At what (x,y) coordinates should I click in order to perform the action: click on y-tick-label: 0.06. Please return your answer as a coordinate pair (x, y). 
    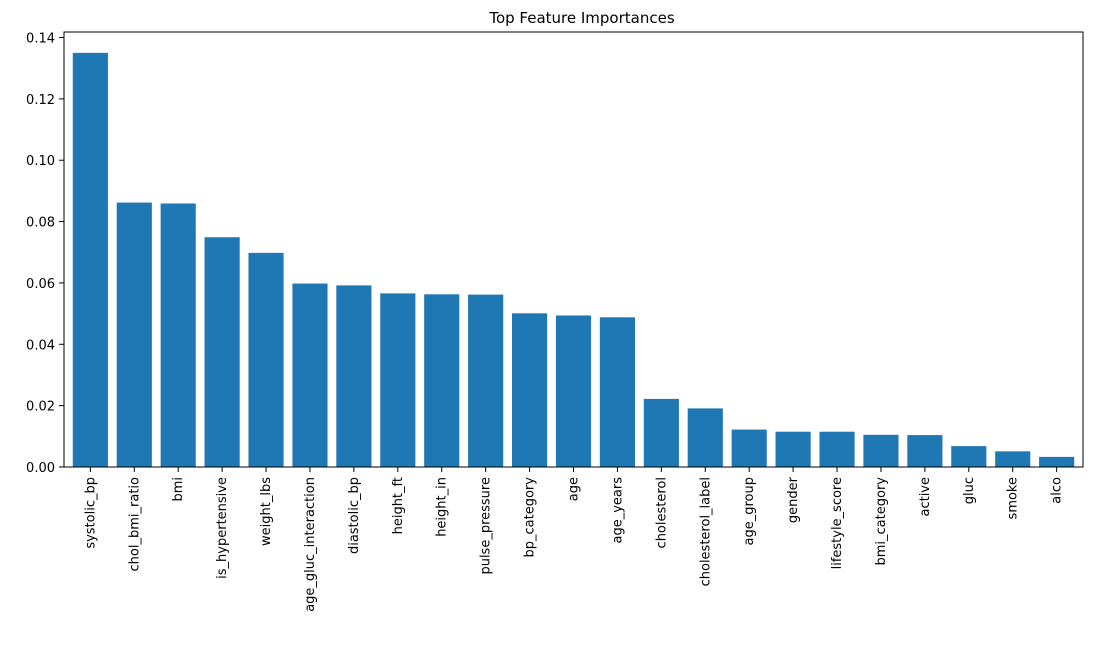
    Looking at the image, I should click on (40, 284).